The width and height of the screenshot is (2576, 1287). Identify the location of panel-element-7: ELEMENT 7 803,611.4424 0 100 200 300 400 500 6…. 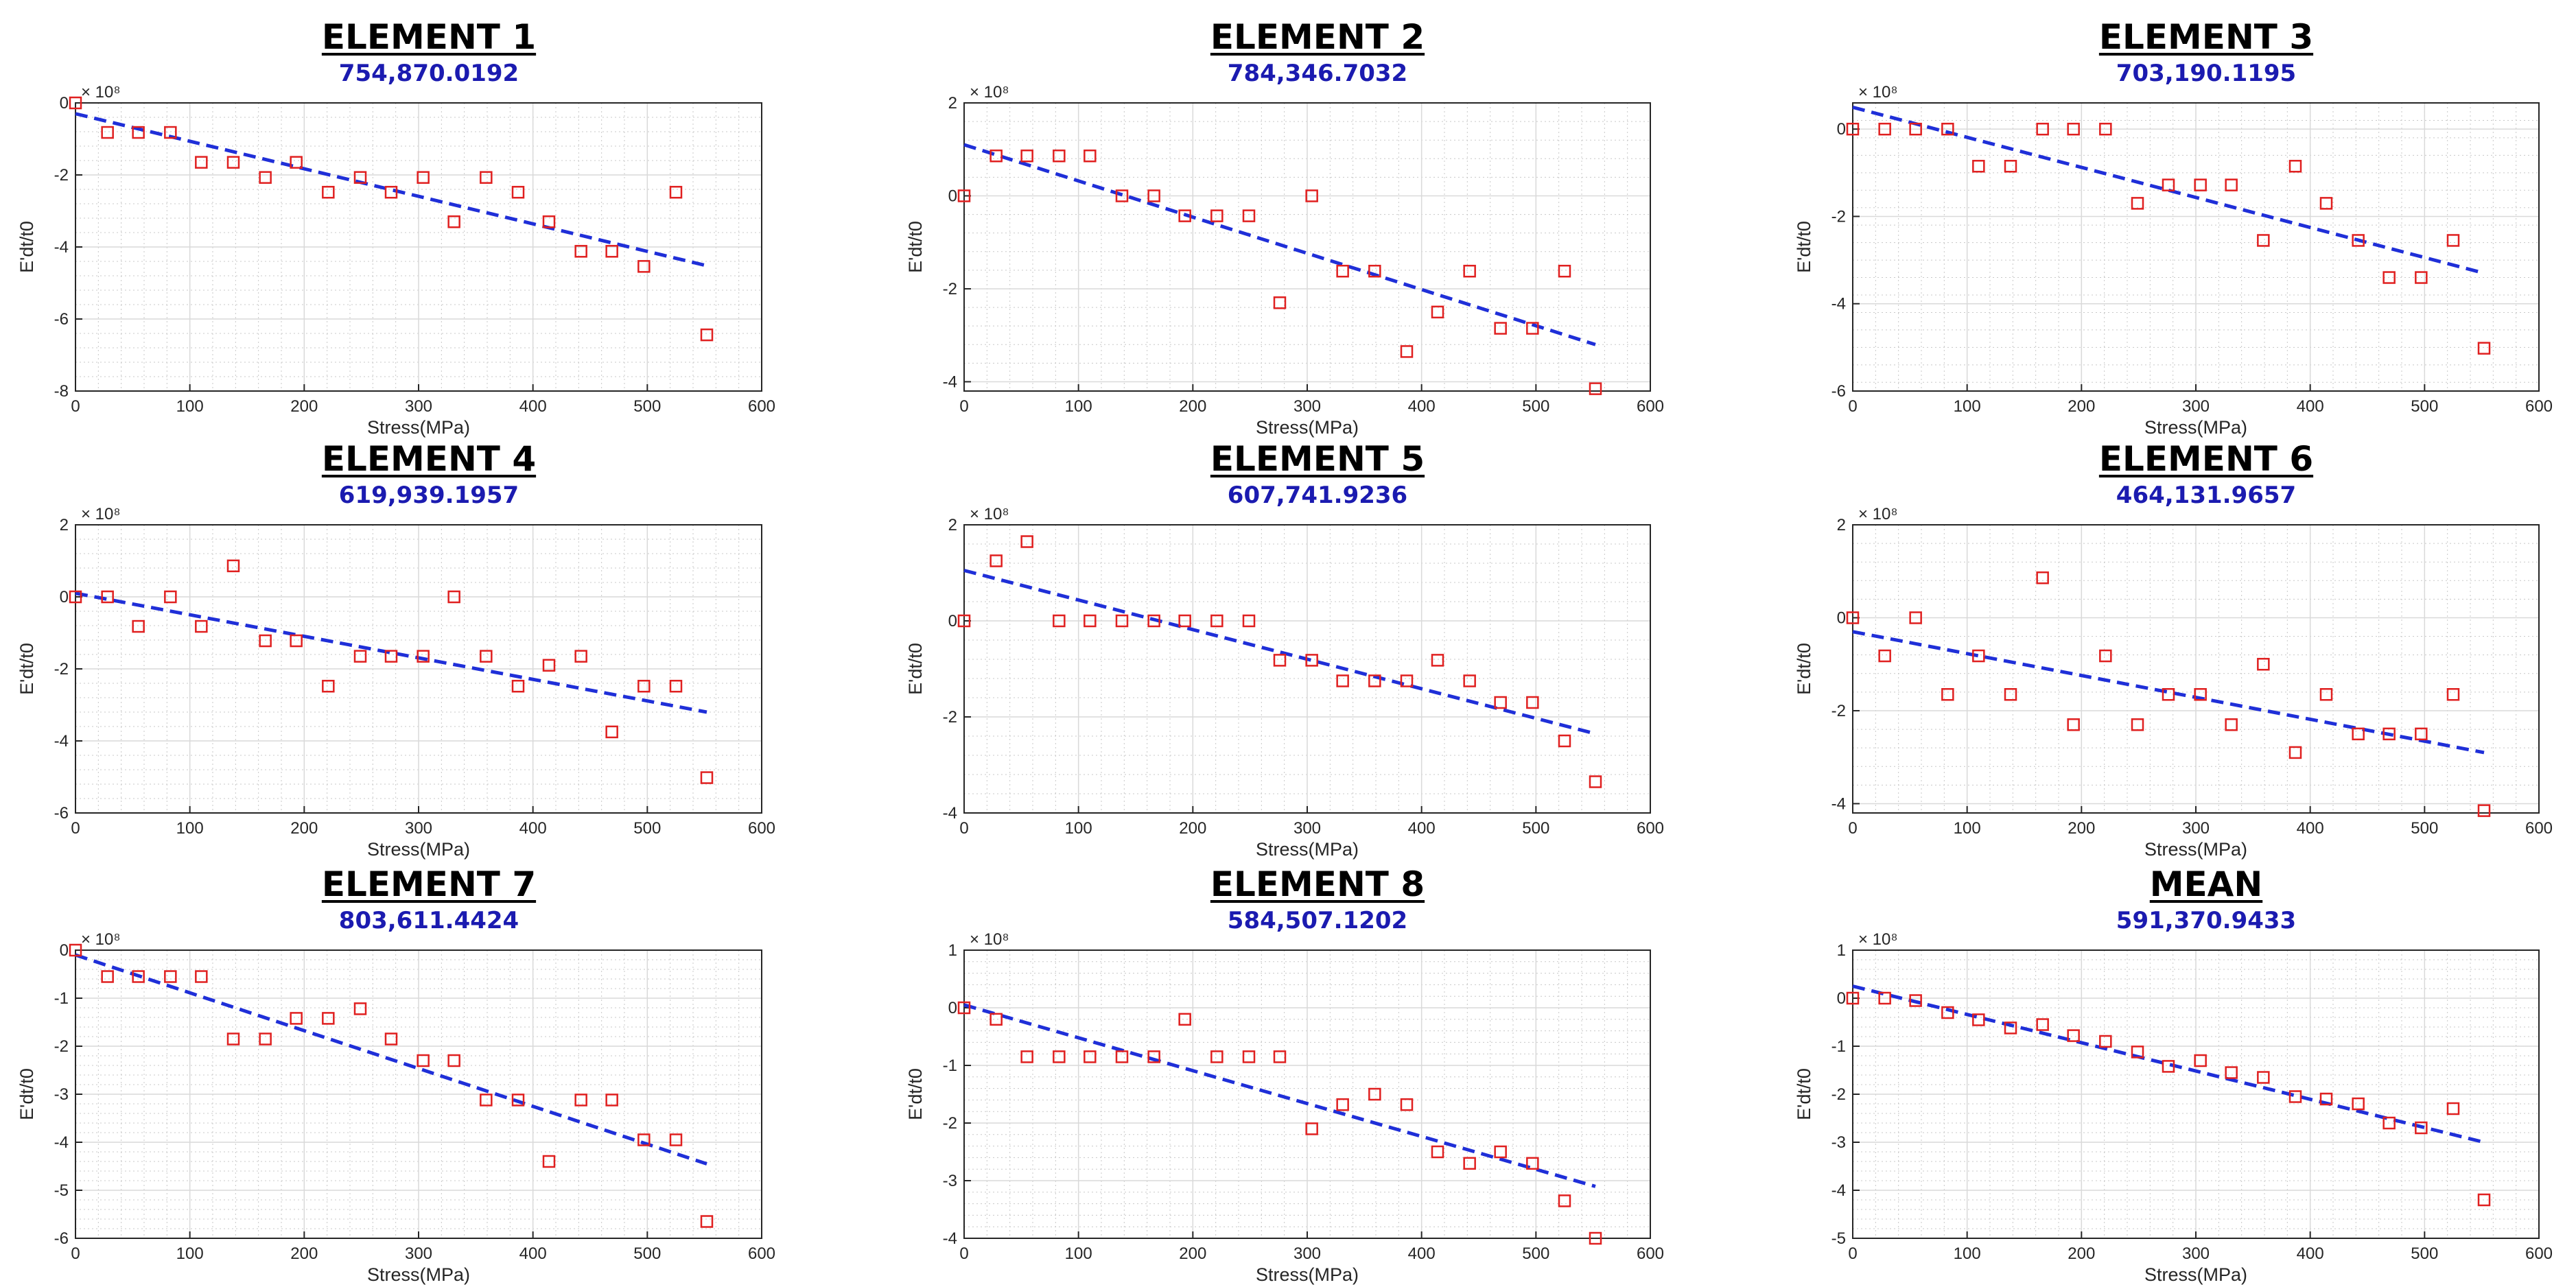
(429, 1074).